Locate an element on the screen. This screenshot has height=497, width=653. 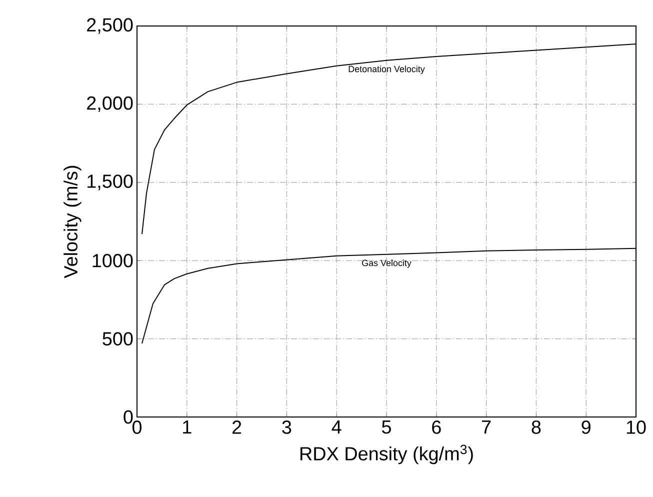
x-tick-label: 8 is located at coordinates (536, 427).